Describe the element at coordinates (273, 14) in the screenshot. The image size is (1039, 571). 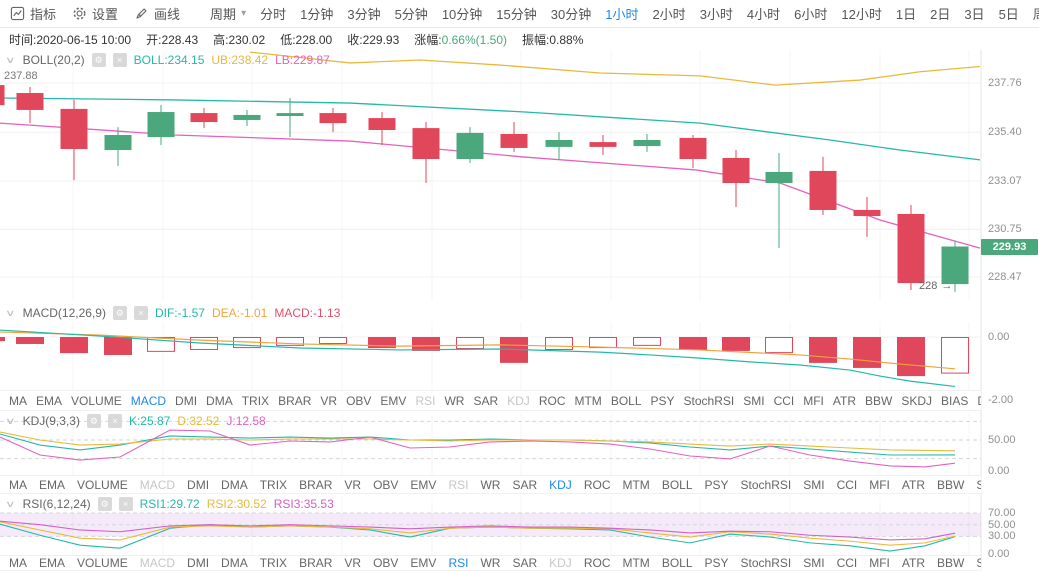
I see `timeframe-item: 分时` at that location.